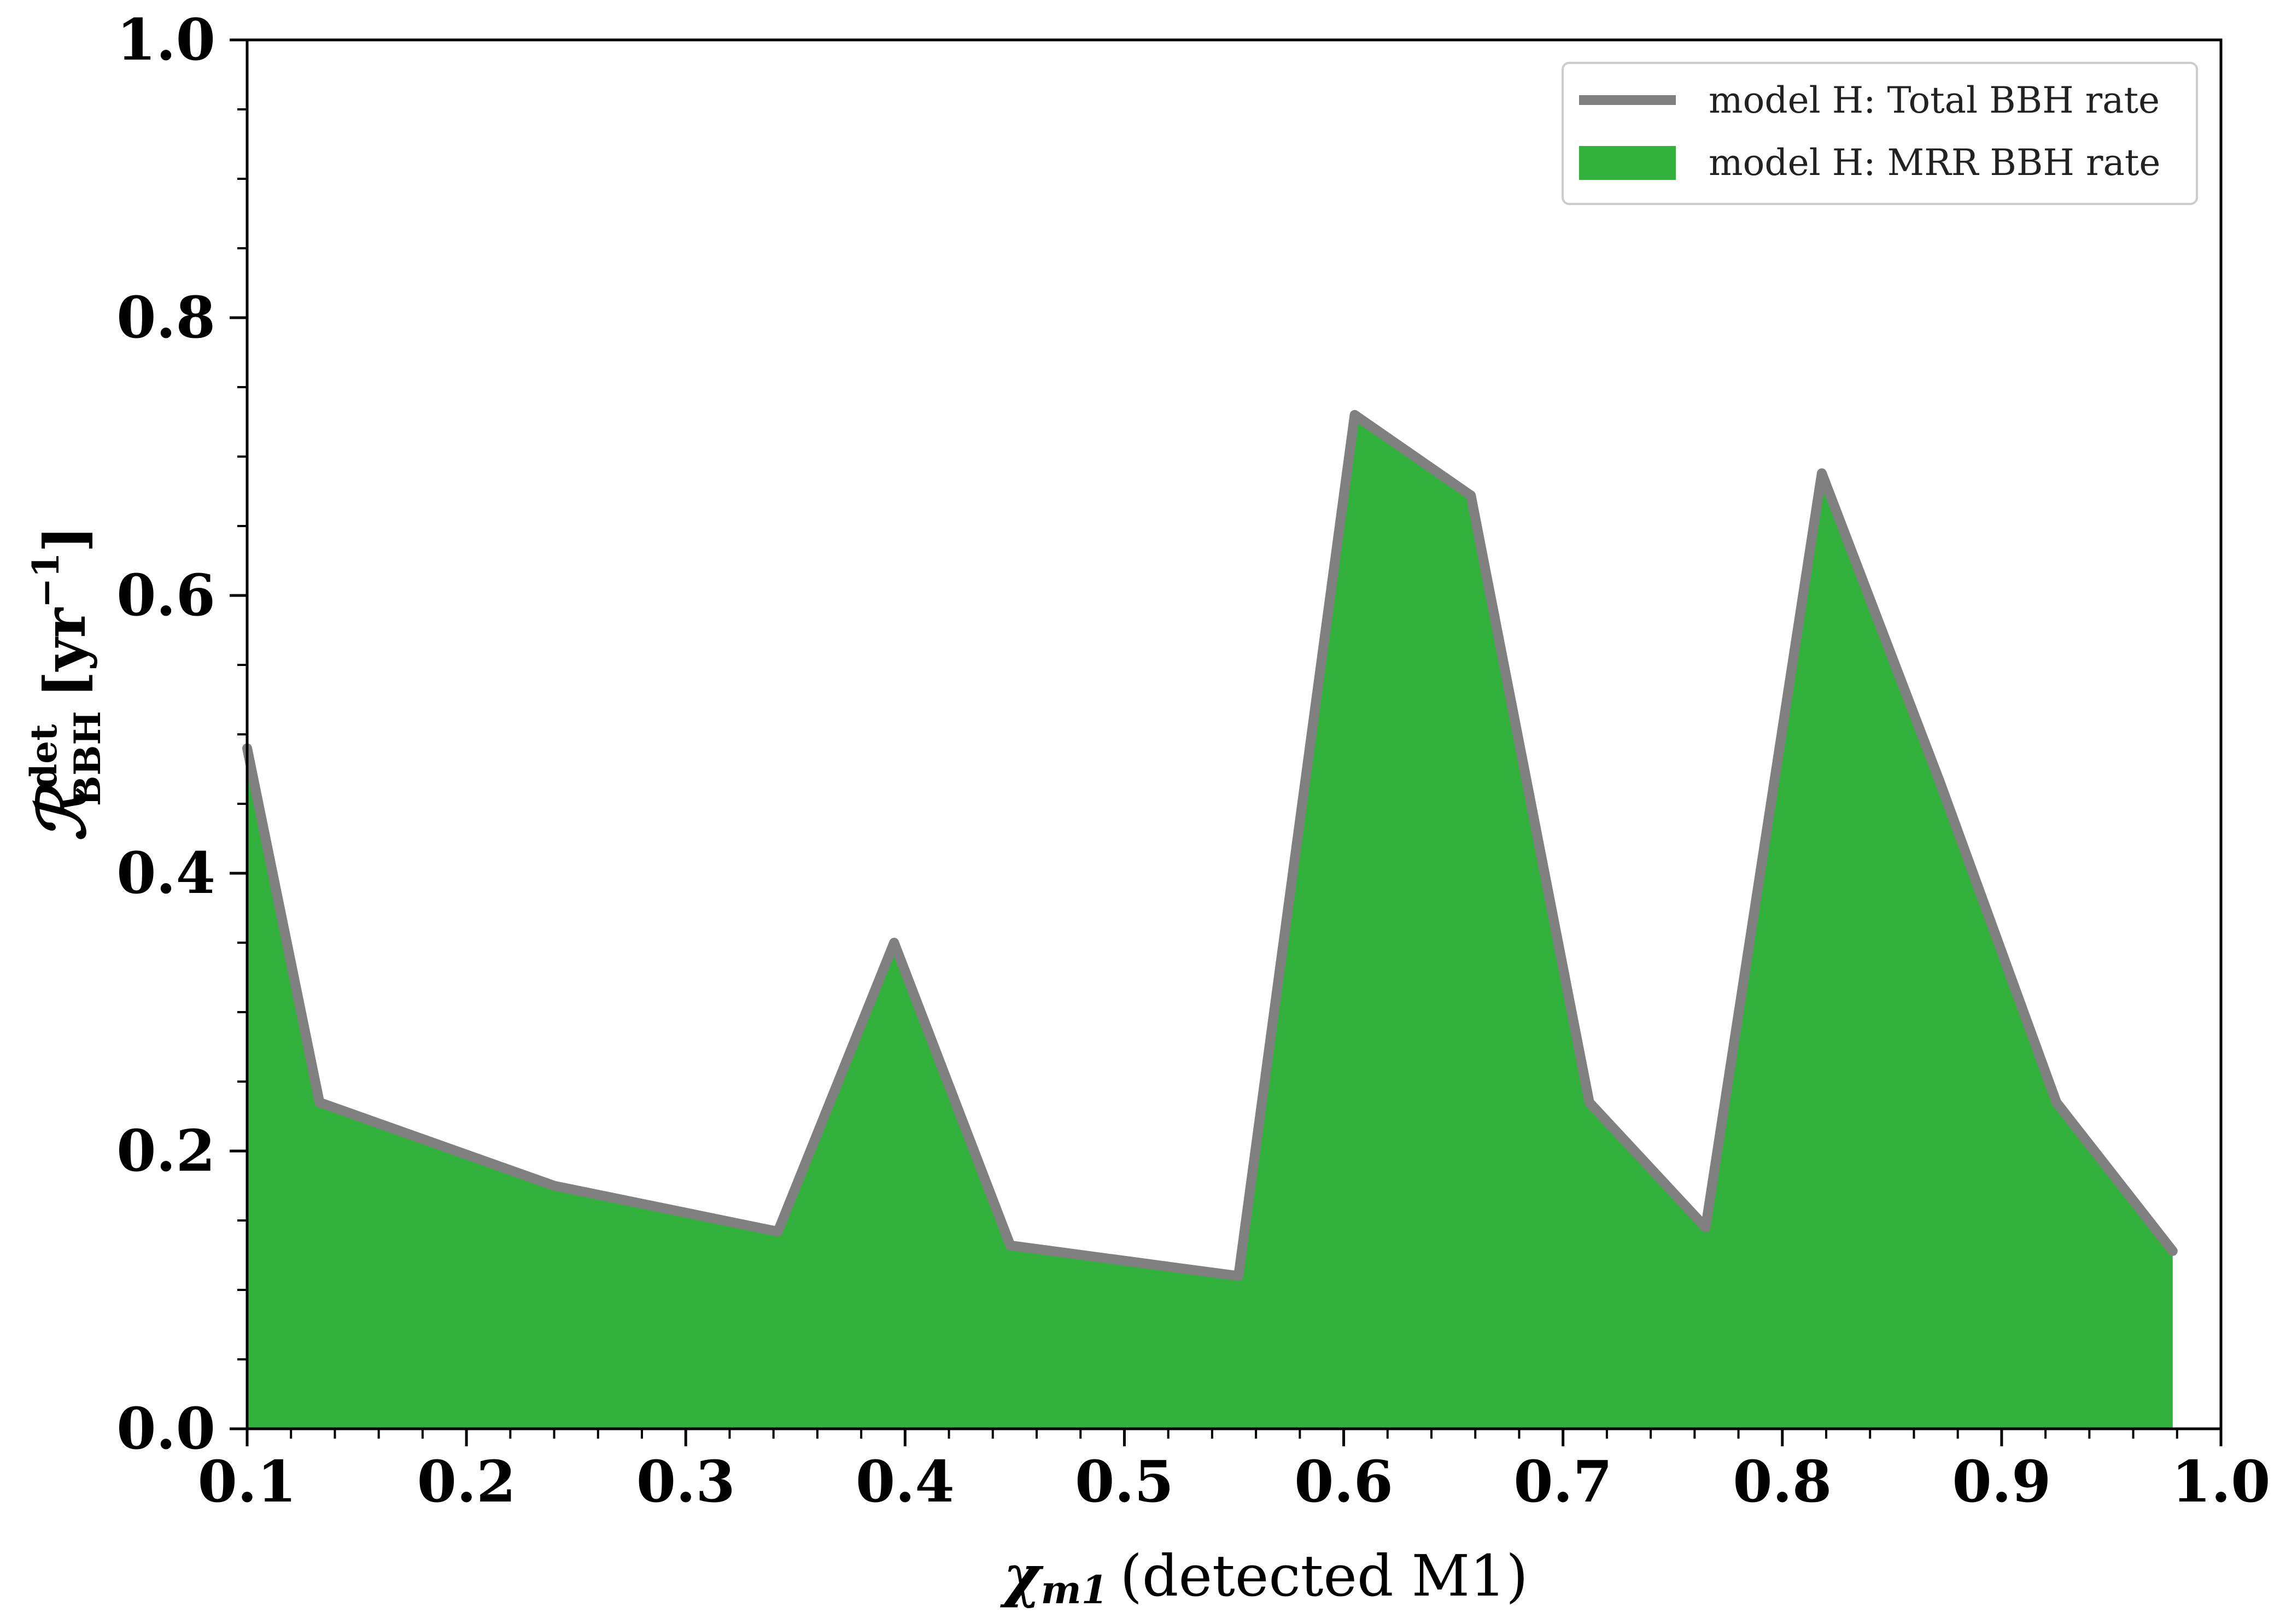 The image size is (2280, 1624). I want to click on y-axis-unit-close: ], so click(64, 538).